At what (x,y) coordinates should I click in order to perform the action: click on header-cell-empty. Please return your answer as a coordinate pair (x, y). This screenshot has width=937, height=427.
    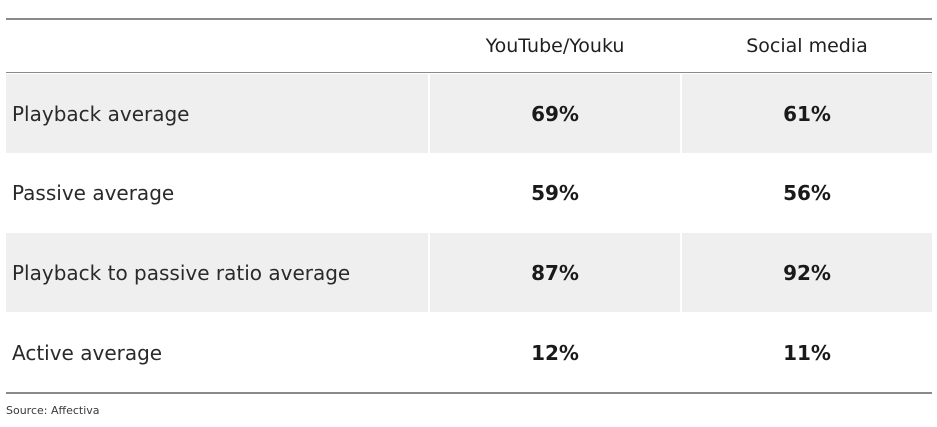
    Looking at the image, I should click on (217, 46).